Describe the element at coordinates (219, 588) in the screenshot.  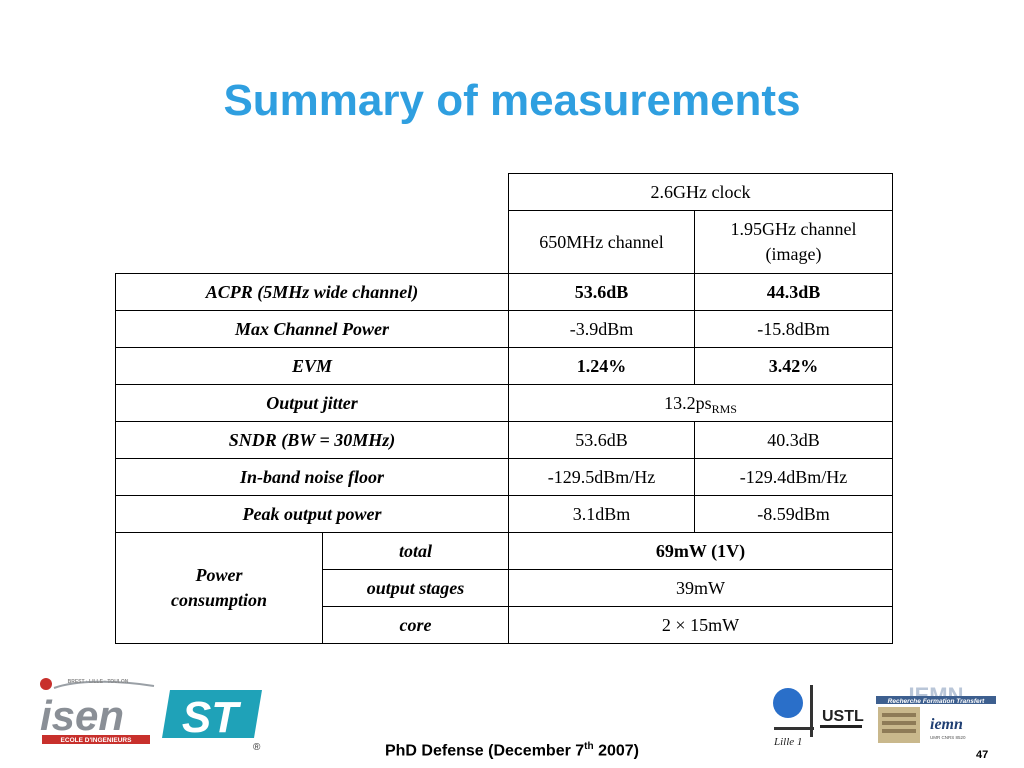
I see `power-consumption-label: Power consumption` at that location.